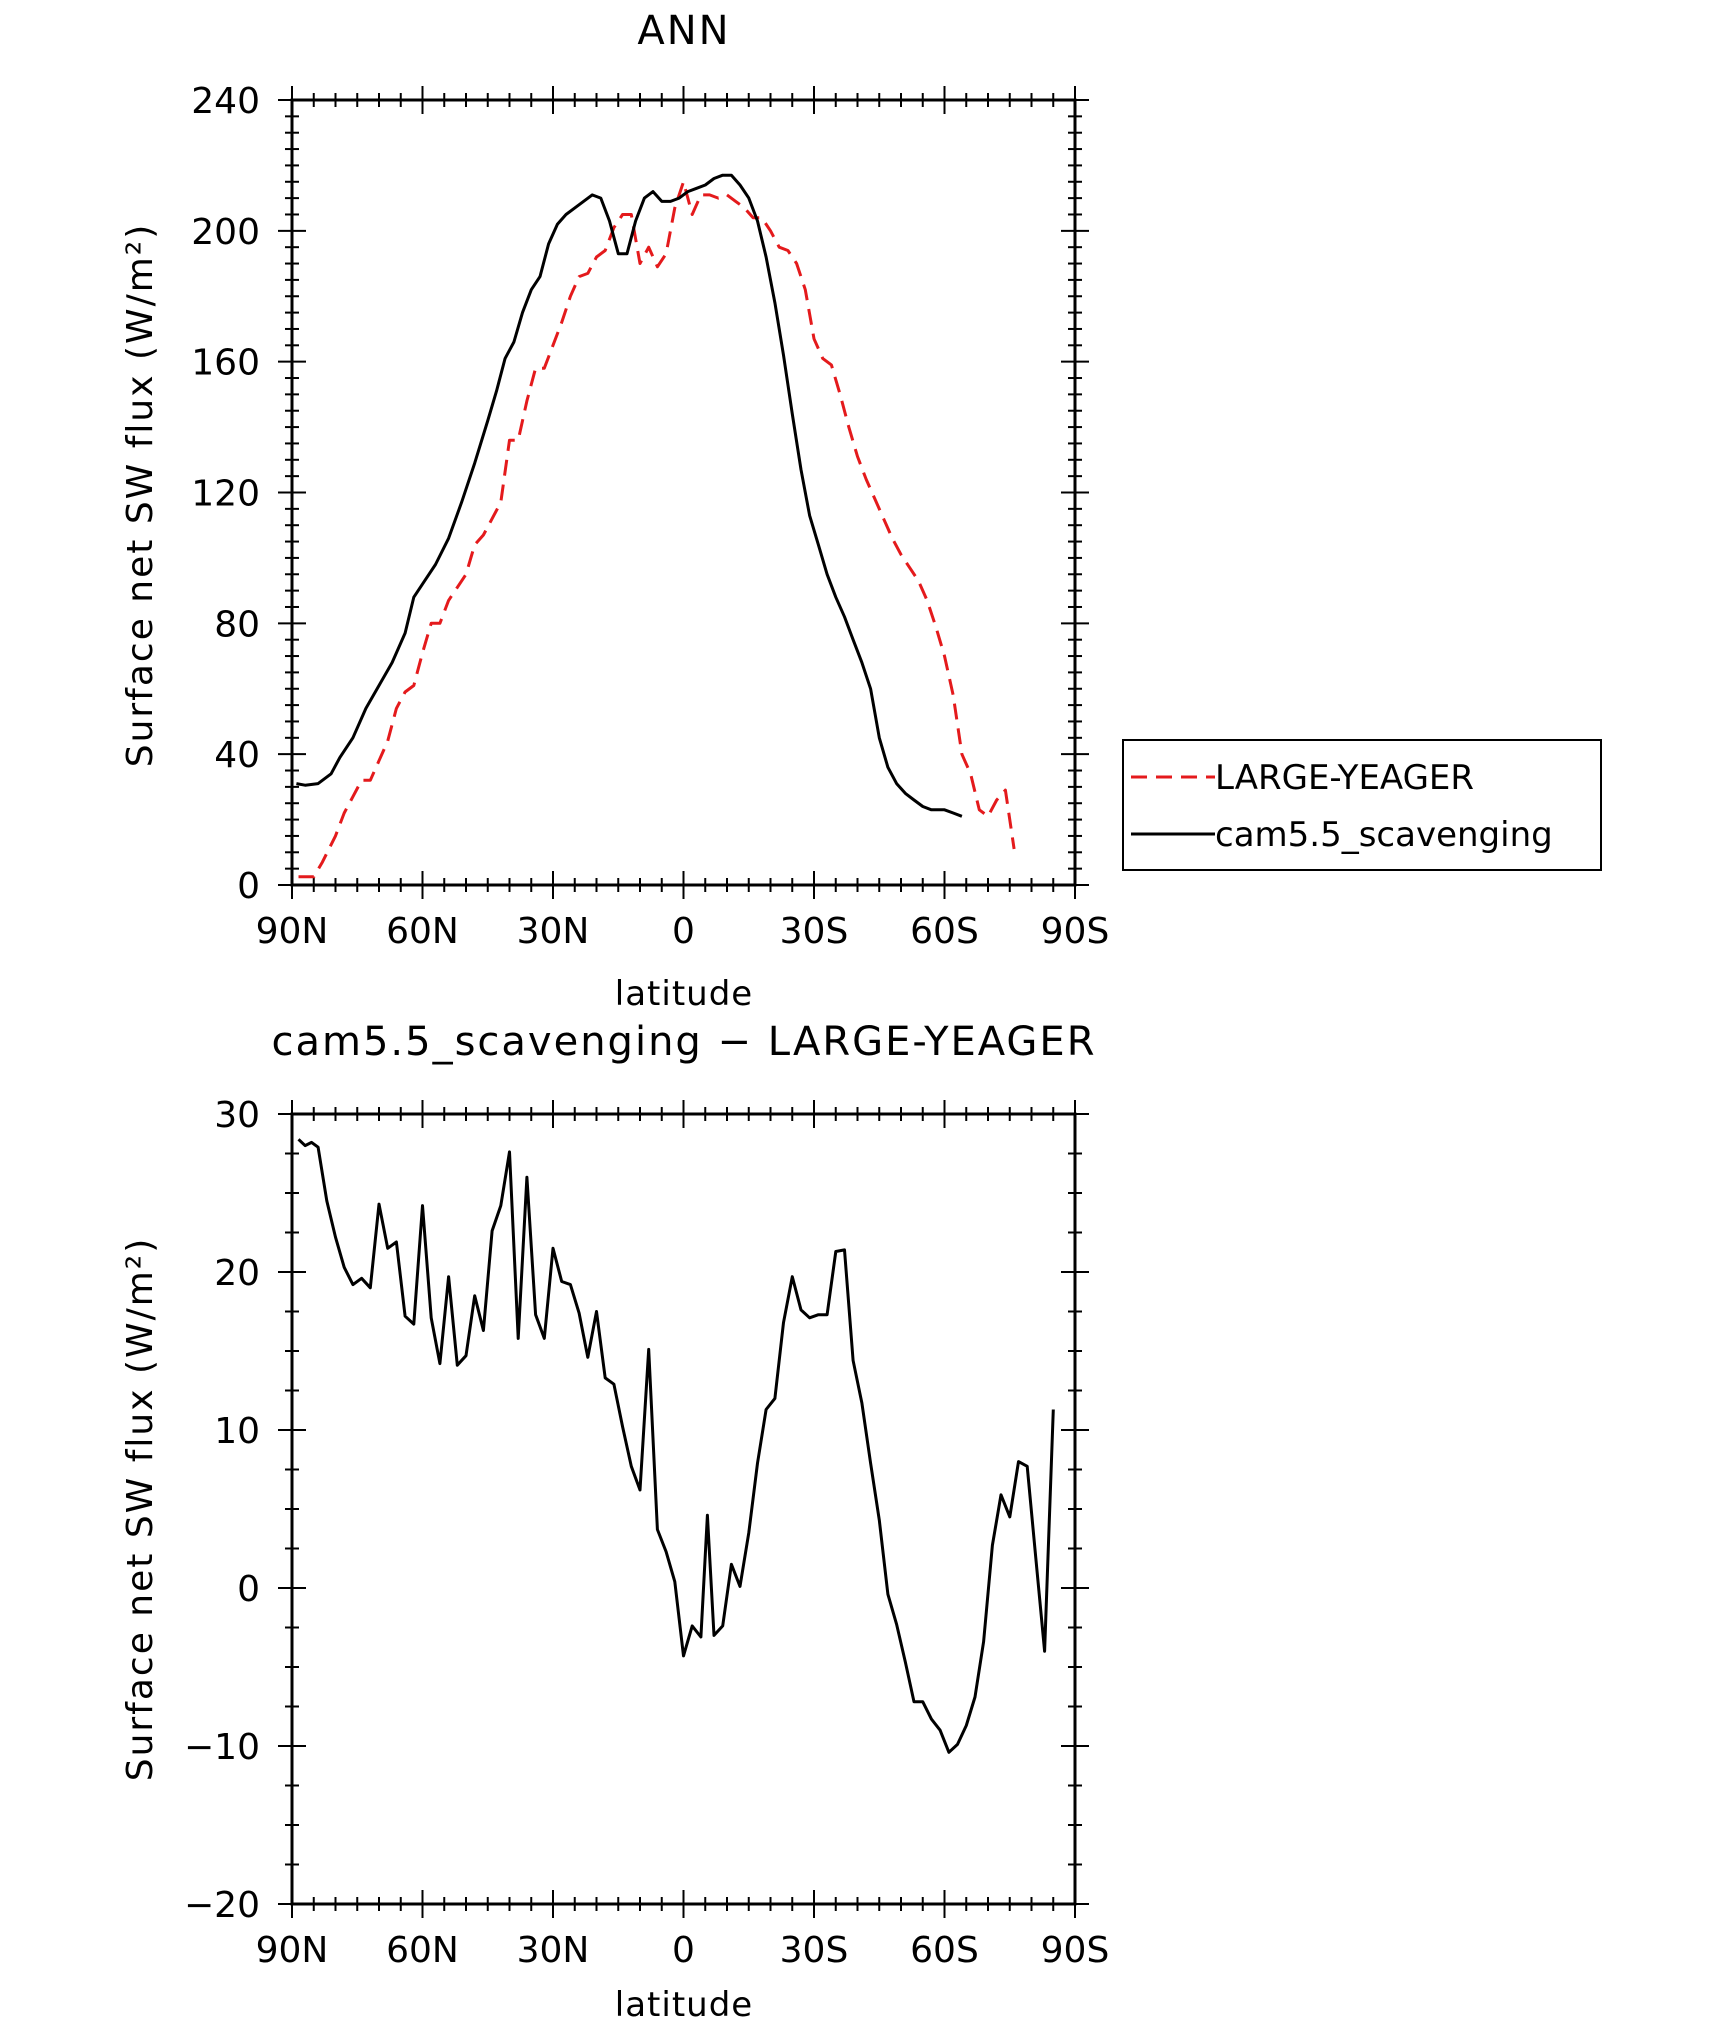 This screenshot has width=1710, height=2021. I want to click on bottom-panel-series-layer, so click(676, 1446).